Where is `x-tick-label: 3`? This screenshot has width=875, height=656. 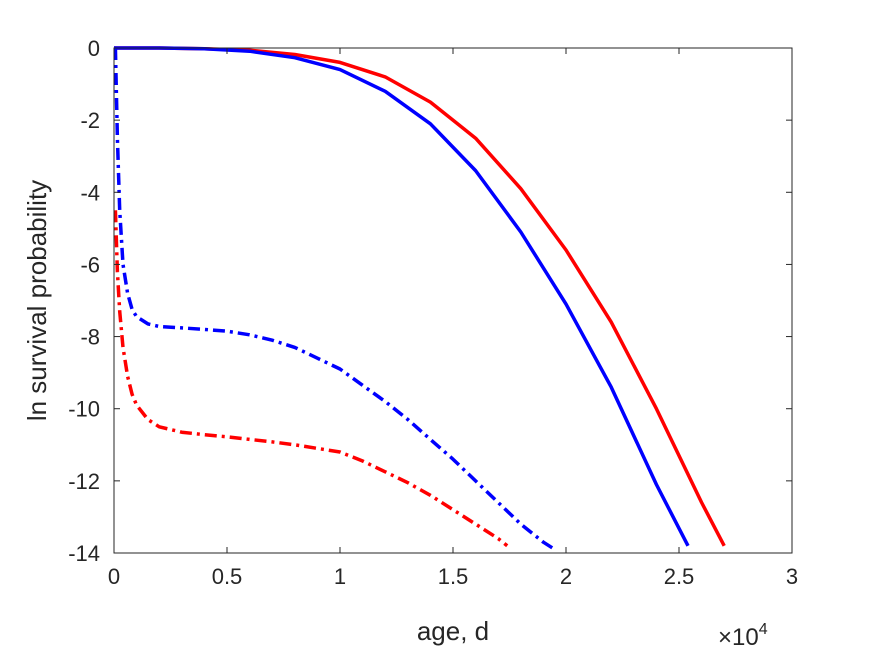
x-tick-label: 3 is located at coordinates (792, 576).